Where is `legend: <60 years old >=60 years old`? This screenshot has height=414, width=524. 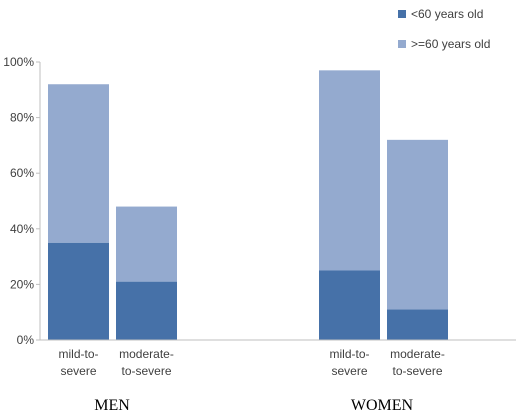
legend: <60 years old >=60 years old is located at coordinates (444, 29).